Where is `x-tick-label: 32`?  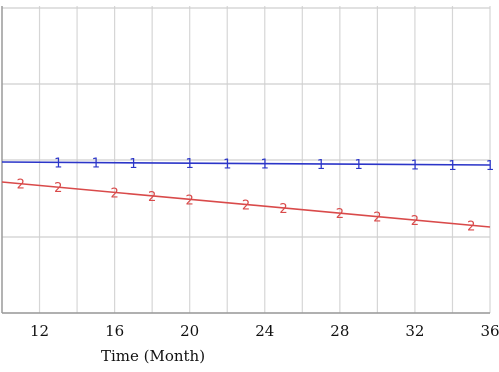 x-tick-label: 32 is located at coordinates (414, 331).